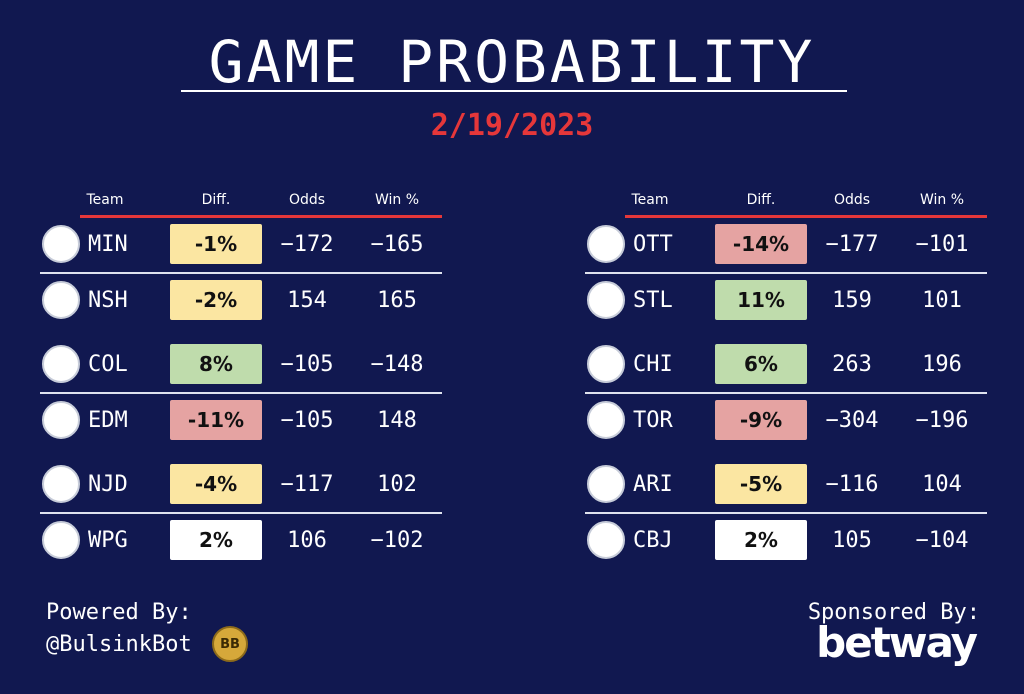 This screenshot has height=694, width=1024. I want to click on game-row: MIN -1% −172 −165, so click(241, 245).